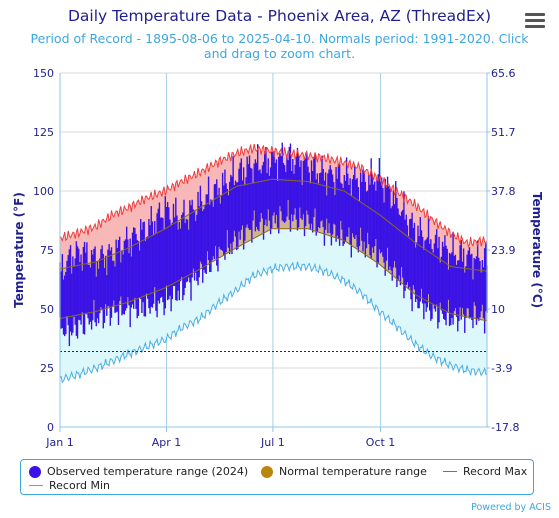  I want to click on legend-observed-marker, so click(35, 471).